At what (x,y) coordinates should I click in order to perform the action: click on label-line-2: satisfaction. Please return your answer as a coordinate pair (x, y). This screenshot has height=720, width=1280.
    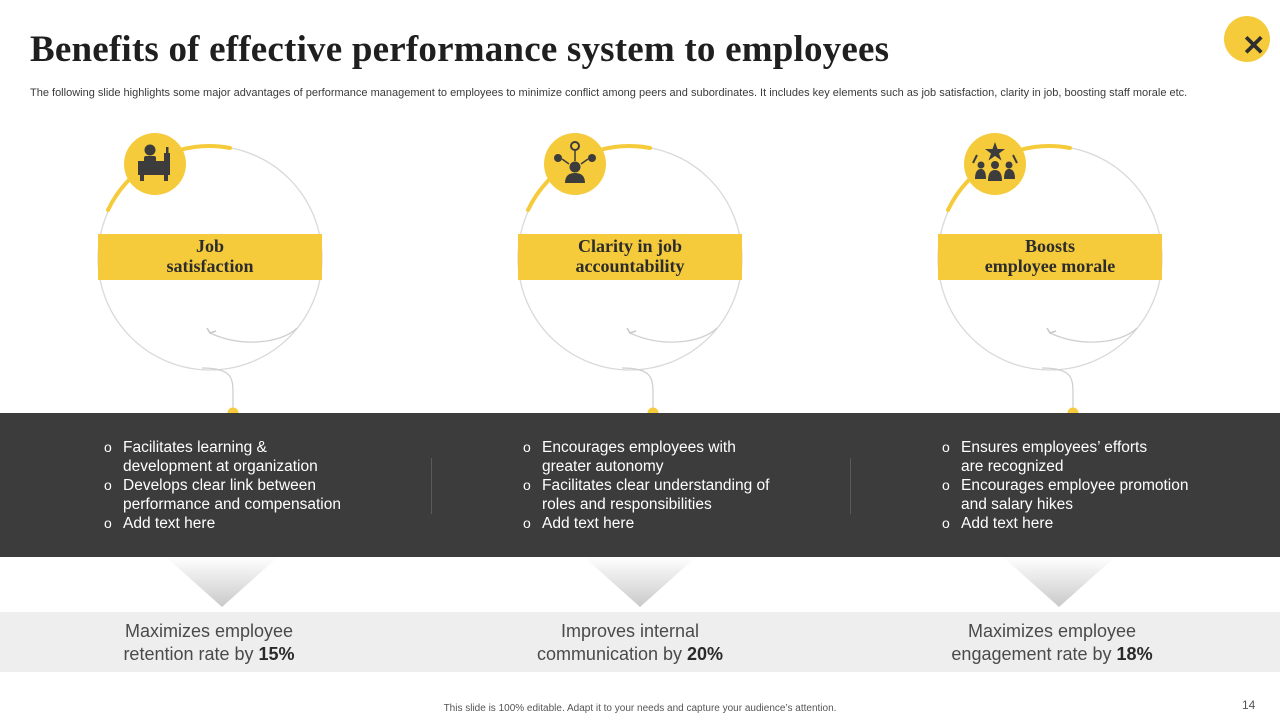
    Looking at the image, I should click on (210, 266).